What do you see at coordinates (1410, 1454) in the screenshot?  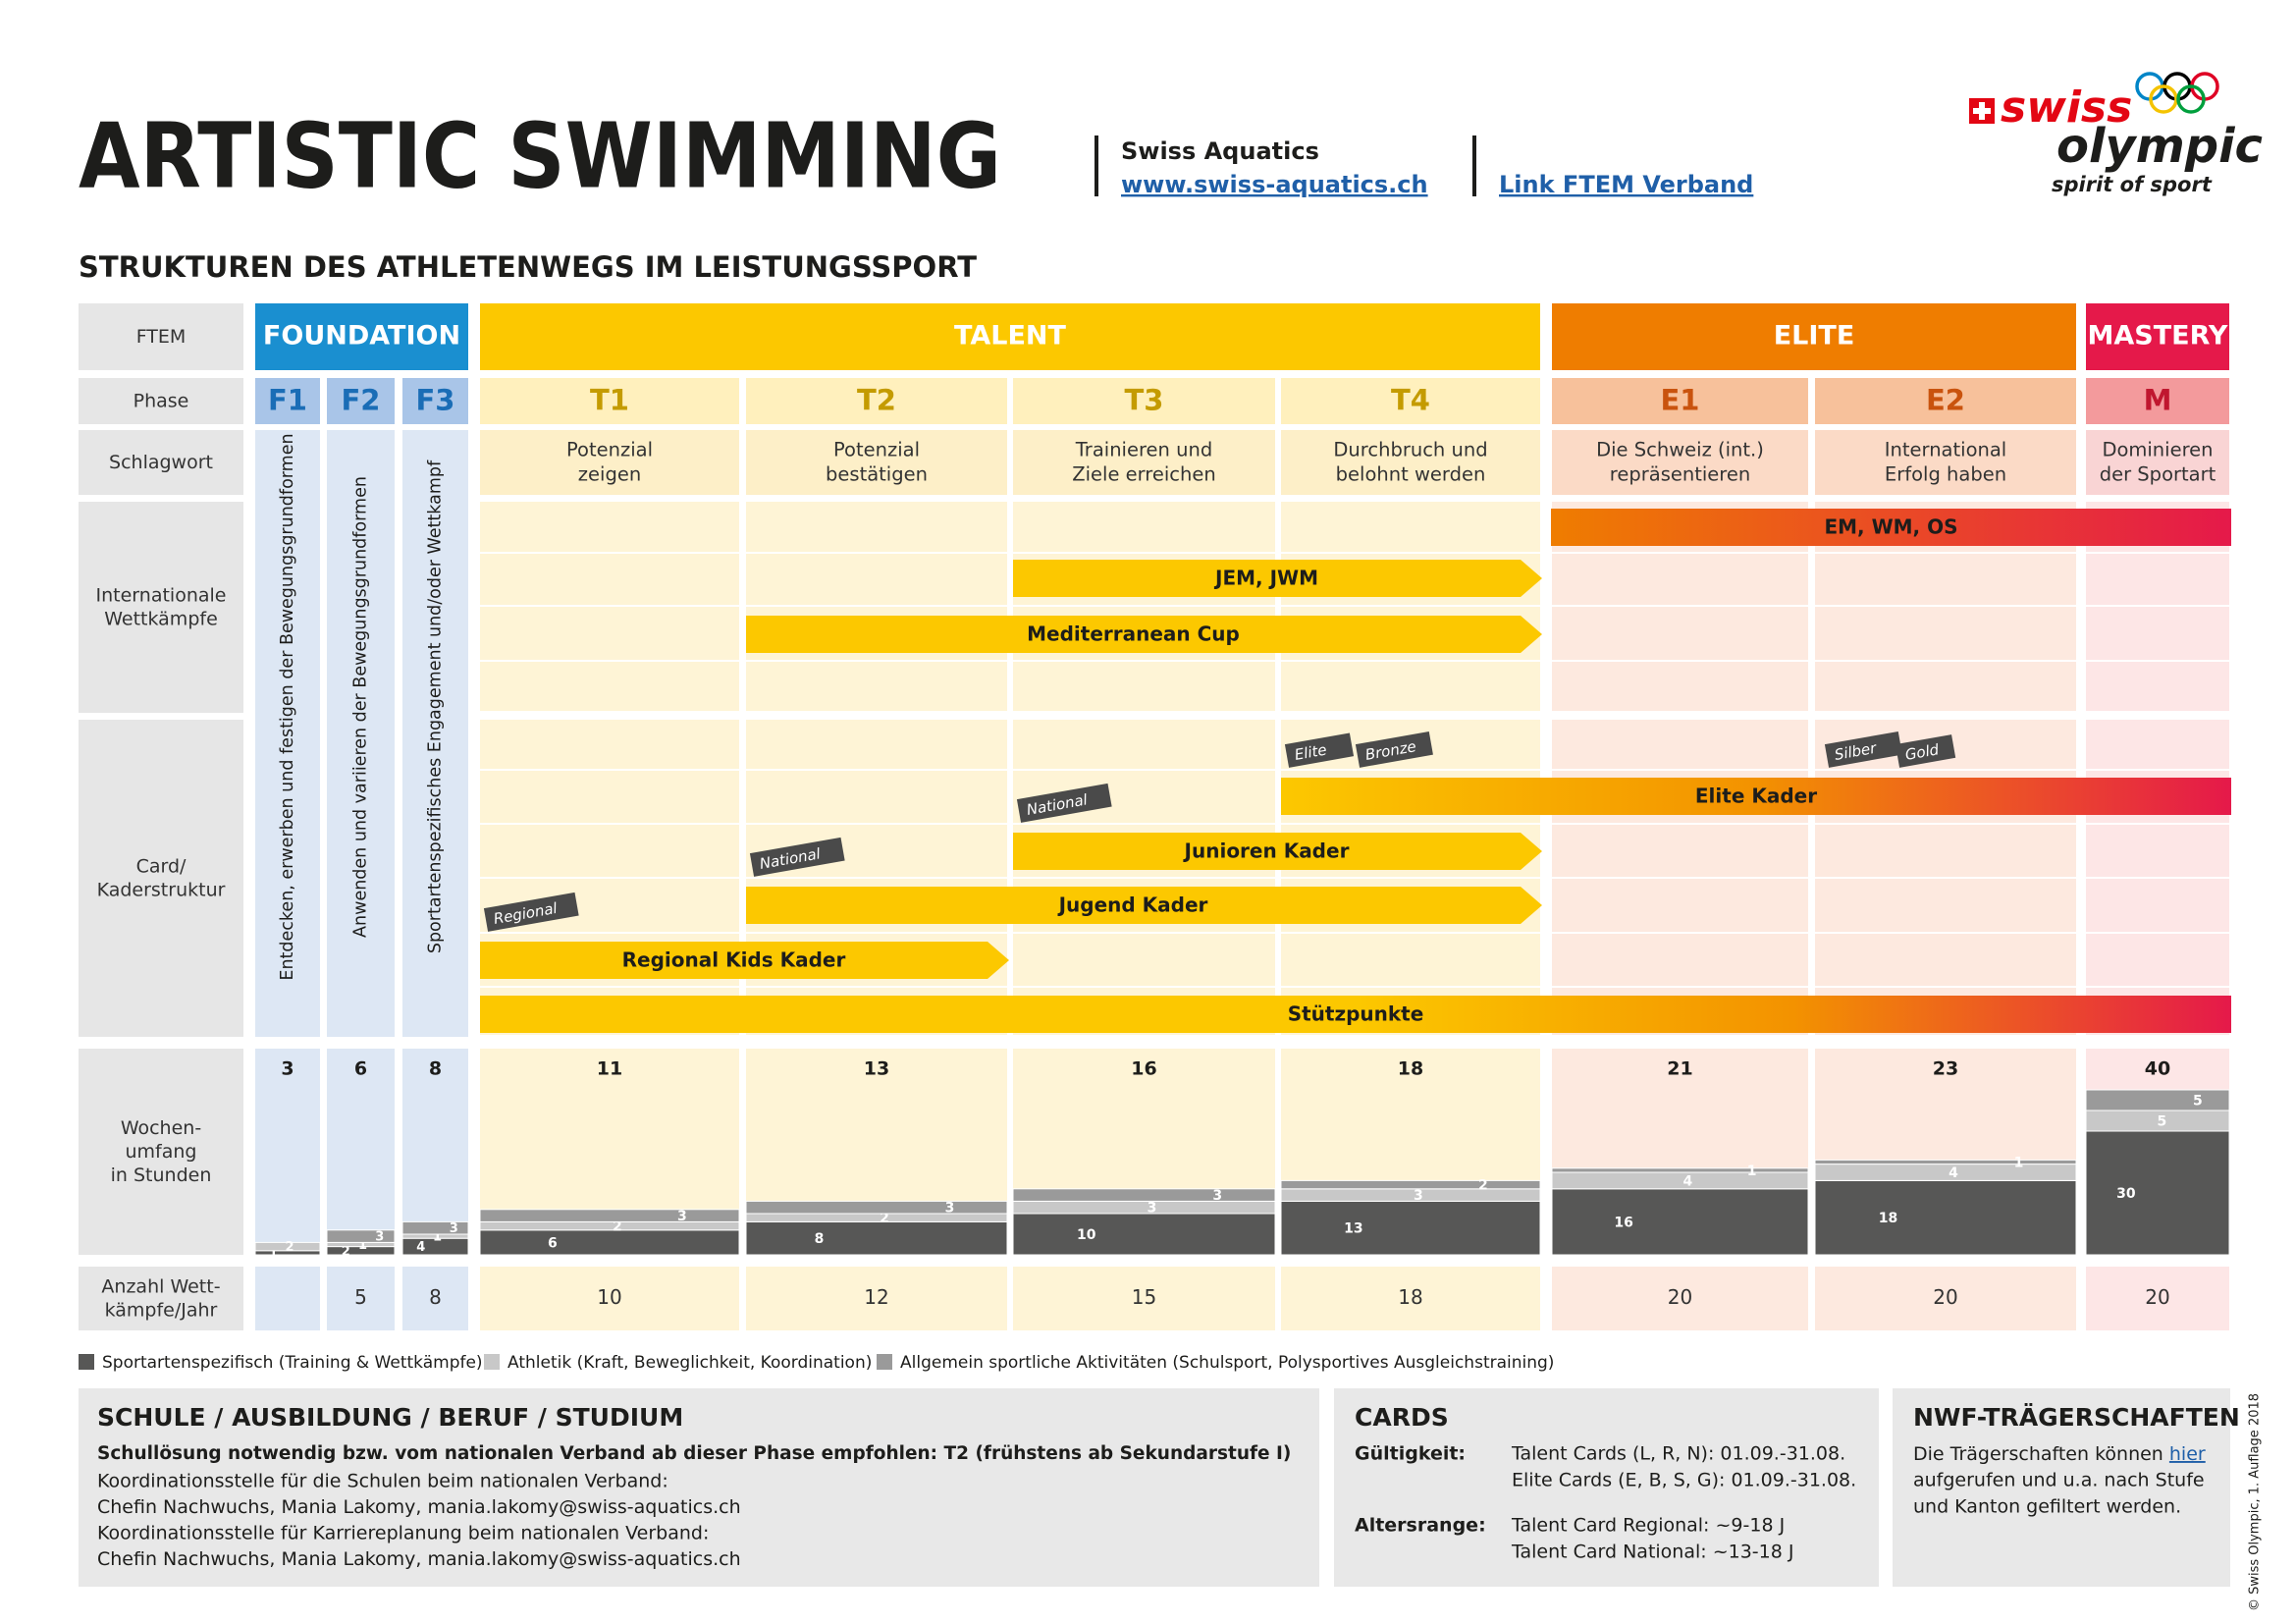 I see `cards-row-label: Gültigkeit:` at bounding box center [1410, 1454].